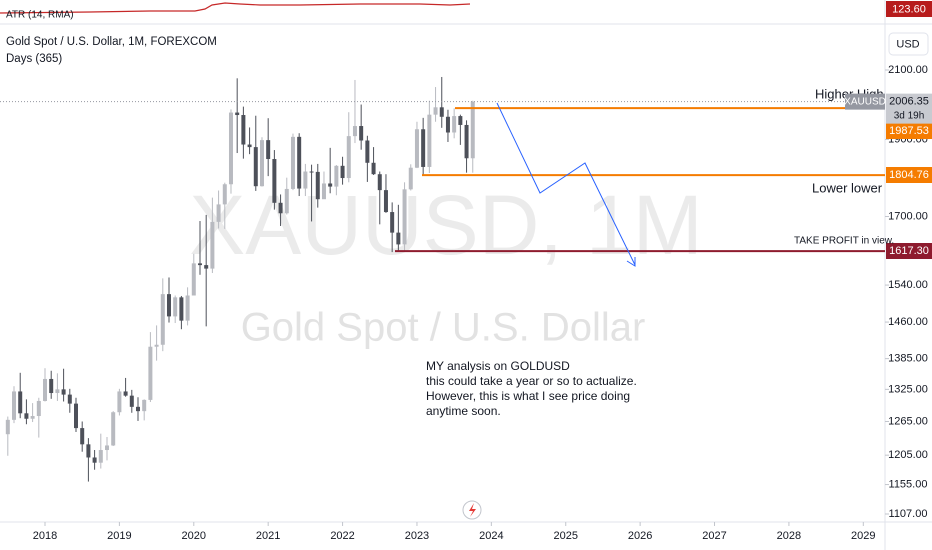  What do you see at coordinates (445, 225) in the screenshot?
I see `watermark-symbol: XAUUSD, 1M` at bounding box center [445, 225].